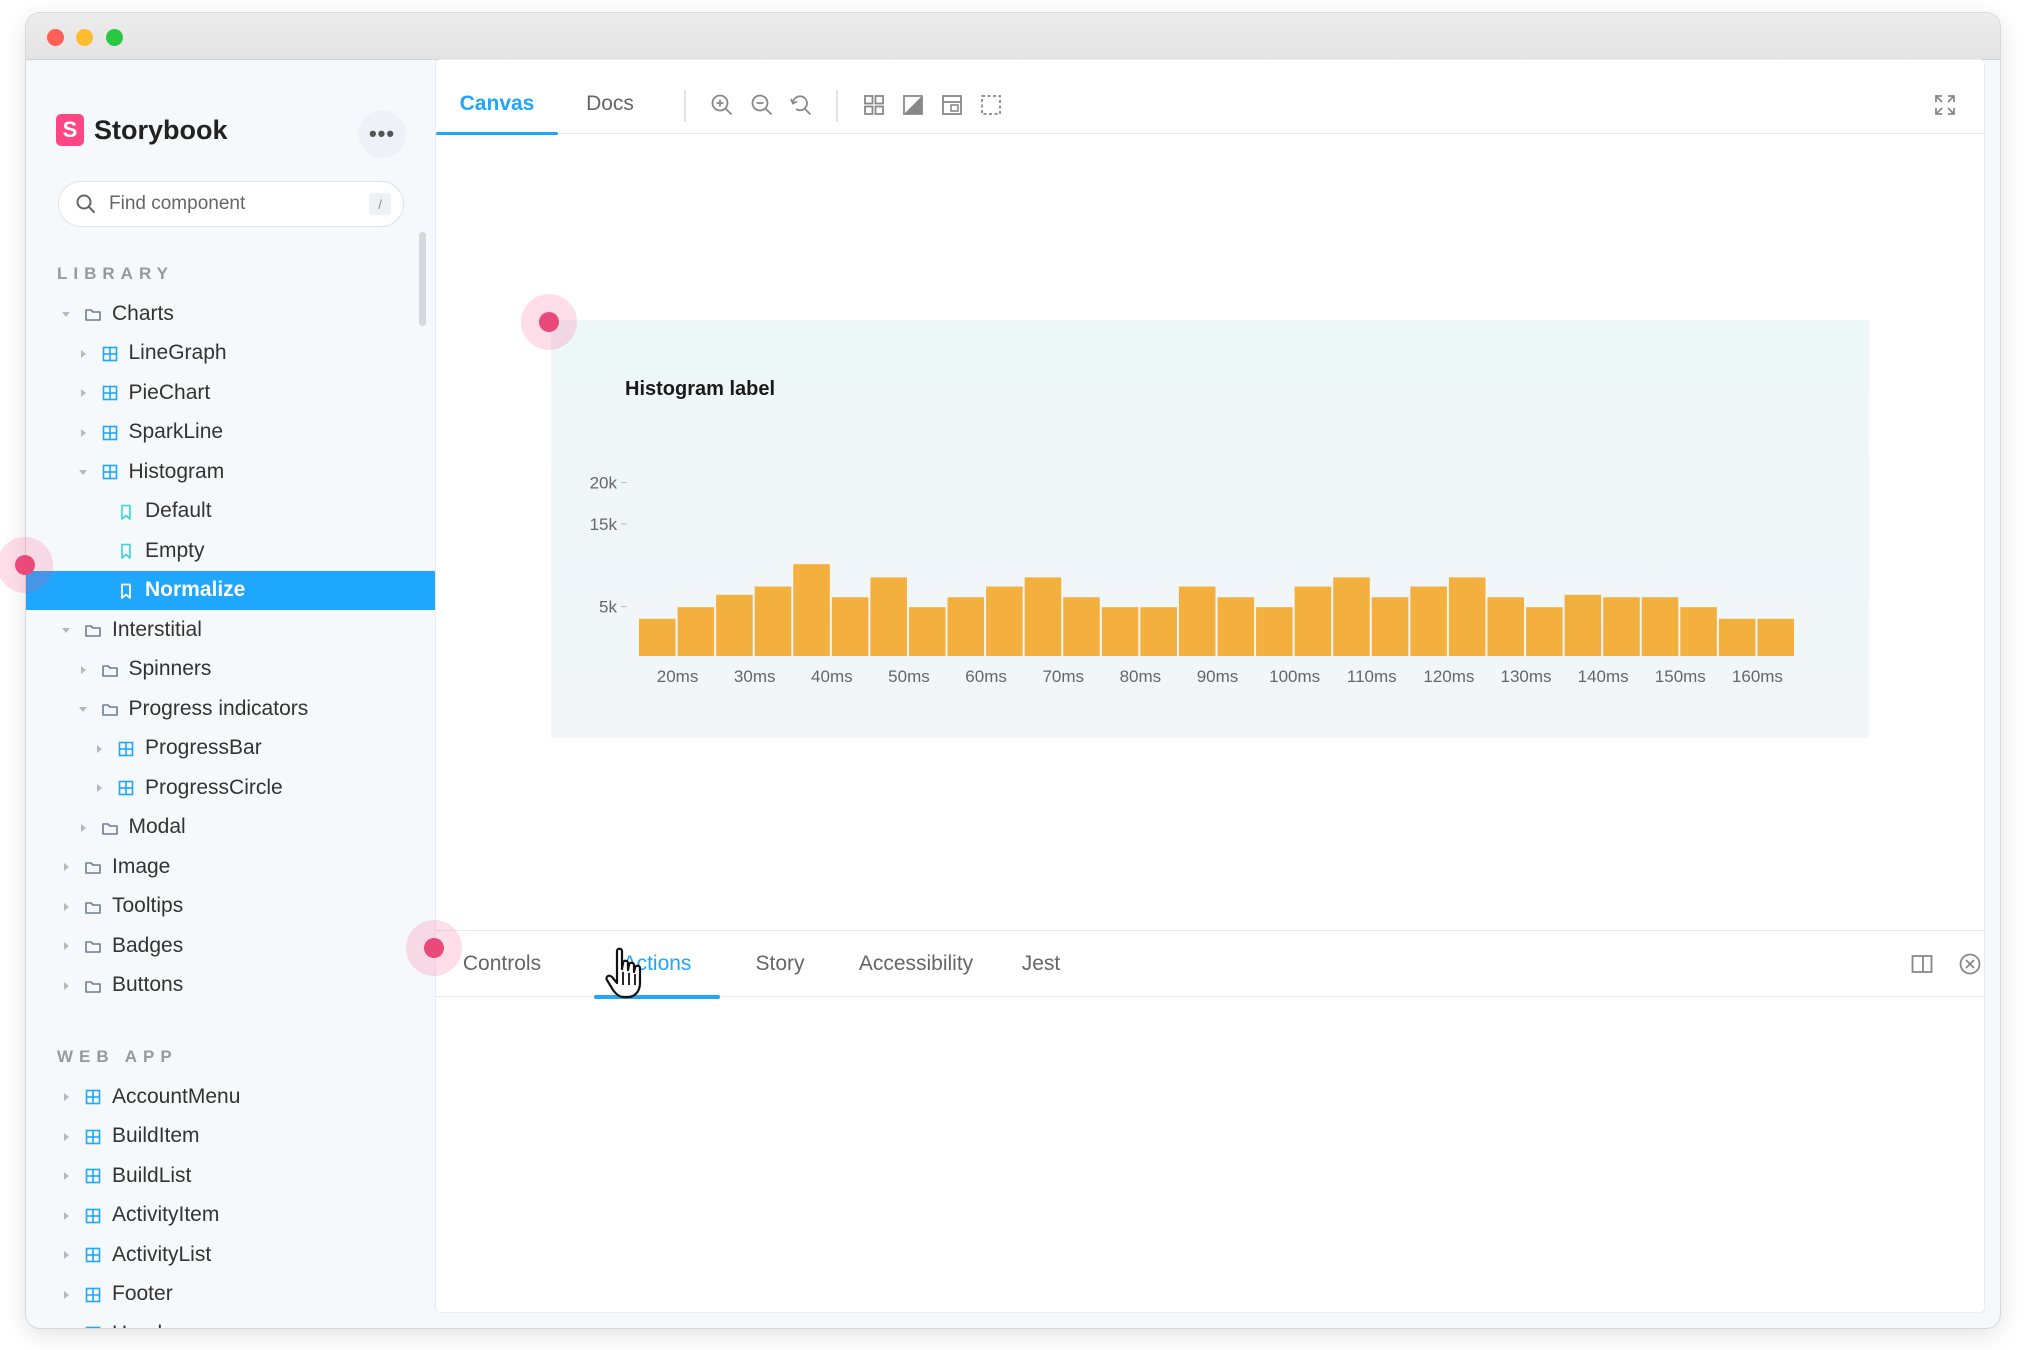  What do you see at coordinates (84, 37) in the screenshot?
I see `minimize-window-button` at bounding box center [84, 37].